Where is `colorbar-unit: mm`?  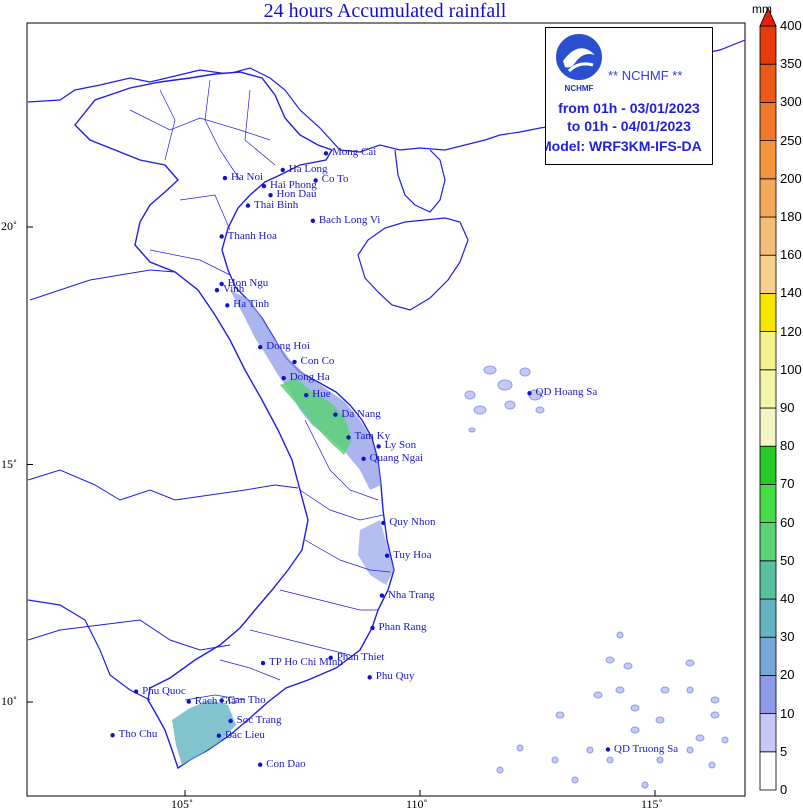 colorbar-unit: mm is located at coordinates (762, 9).